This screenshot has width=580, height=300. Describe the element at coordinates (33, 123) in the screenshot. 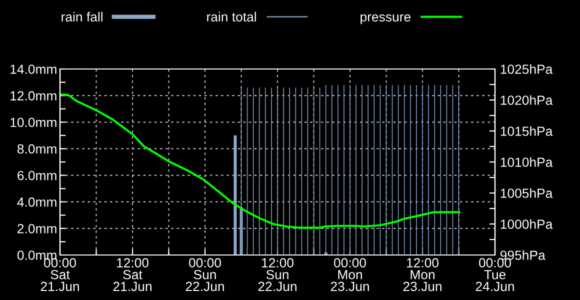

I see `y-tick-label: 10.0mm` at that location.